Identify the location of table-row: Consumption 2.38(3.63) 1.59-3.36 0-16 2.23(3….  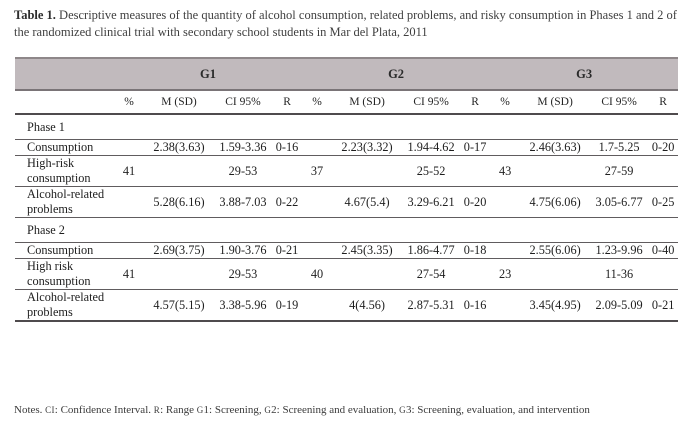
(347, 147).